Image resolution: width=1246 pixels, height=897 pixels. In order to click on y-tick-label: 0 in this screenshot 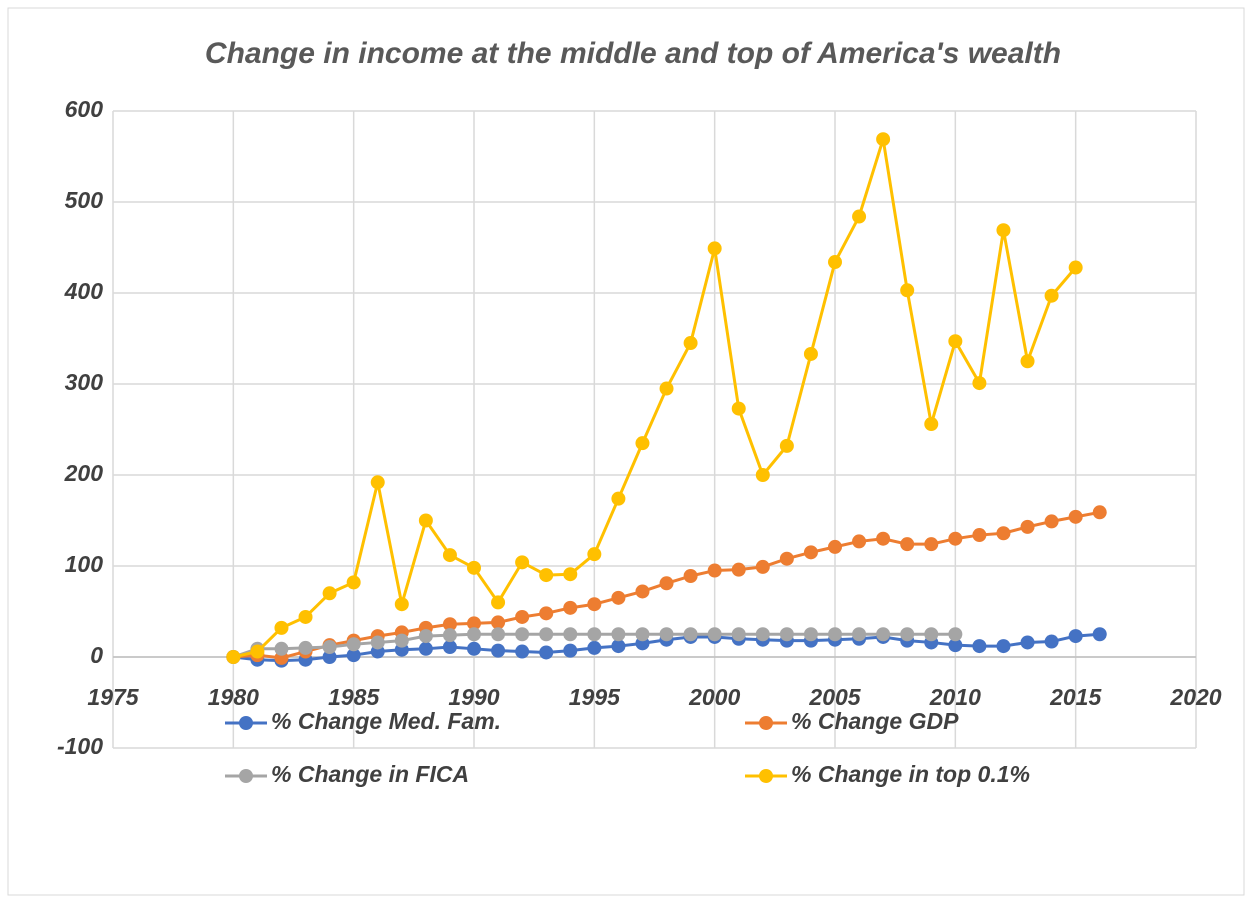, I will do `click(96, 655)`.